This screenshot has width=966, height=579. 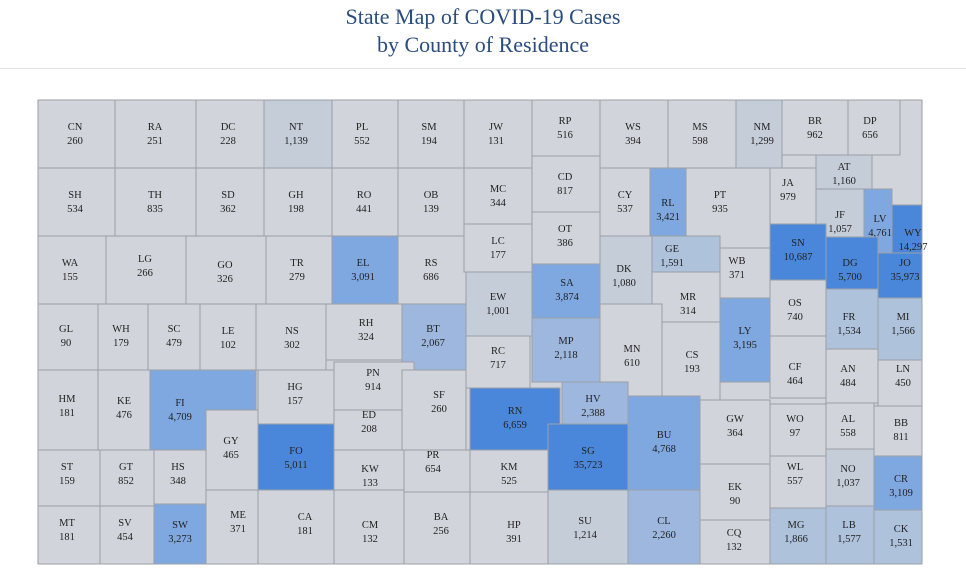 I want to click on county-al: AL 558, so click(x=850, y=426).